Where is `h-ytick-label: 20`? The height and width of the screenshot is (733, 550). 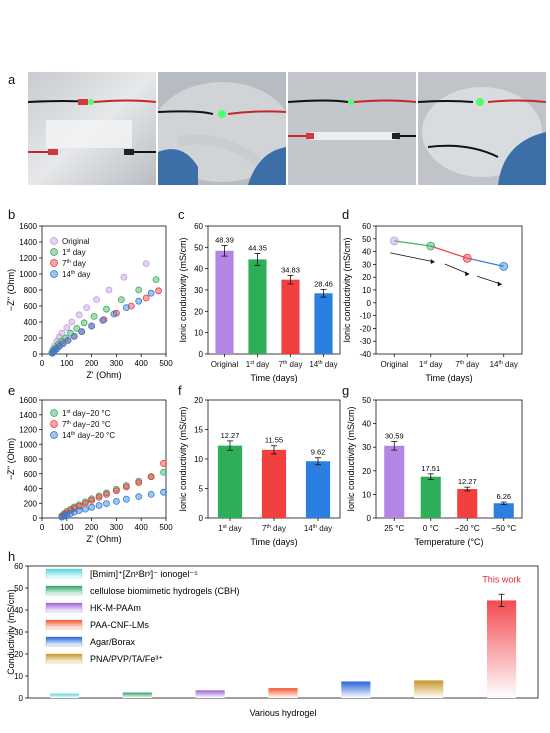 h-ytick-label: 20 is located at coordinates (18, 654).